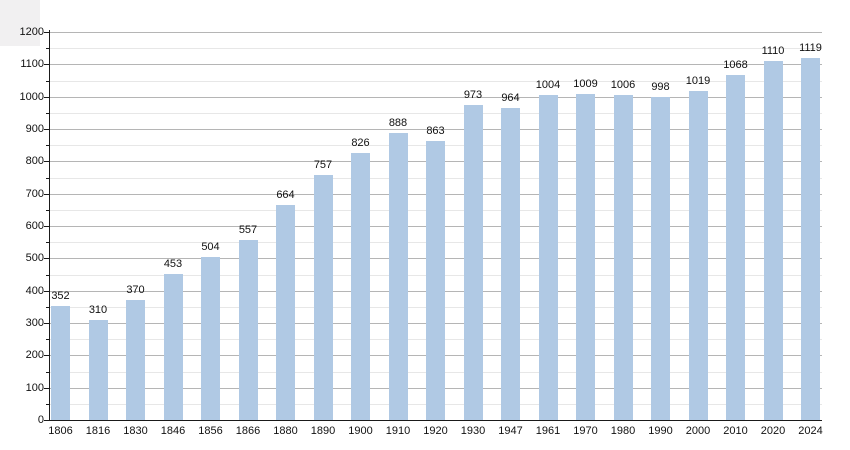 This screenshot has width=850, height=450. Describe the element at coordinates (248, 229) in the screenshot. I see `bar-value-label: 557` at that location.